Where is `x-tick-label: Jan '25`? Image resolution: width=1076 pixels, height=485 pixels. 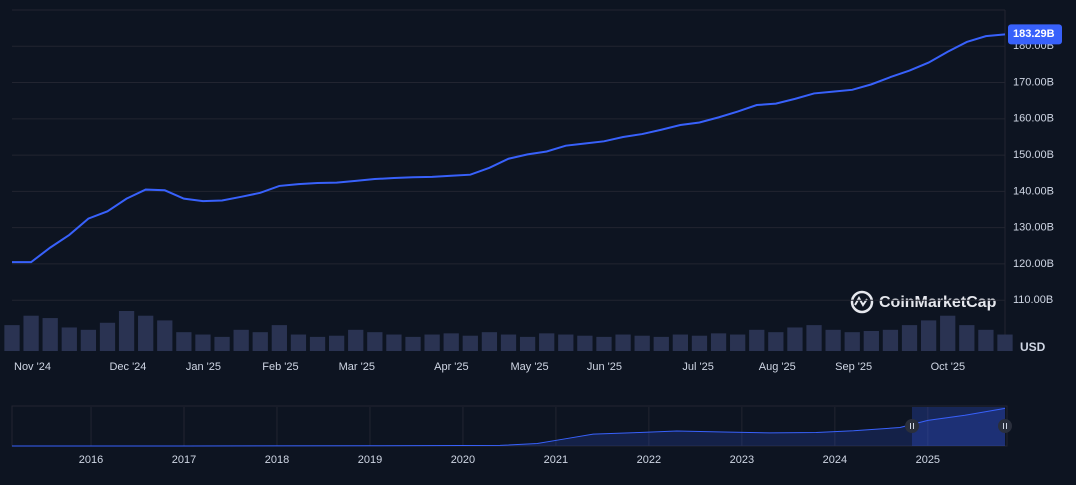 x-tick-label: Jan '25 is located at coordinates (203, 367).